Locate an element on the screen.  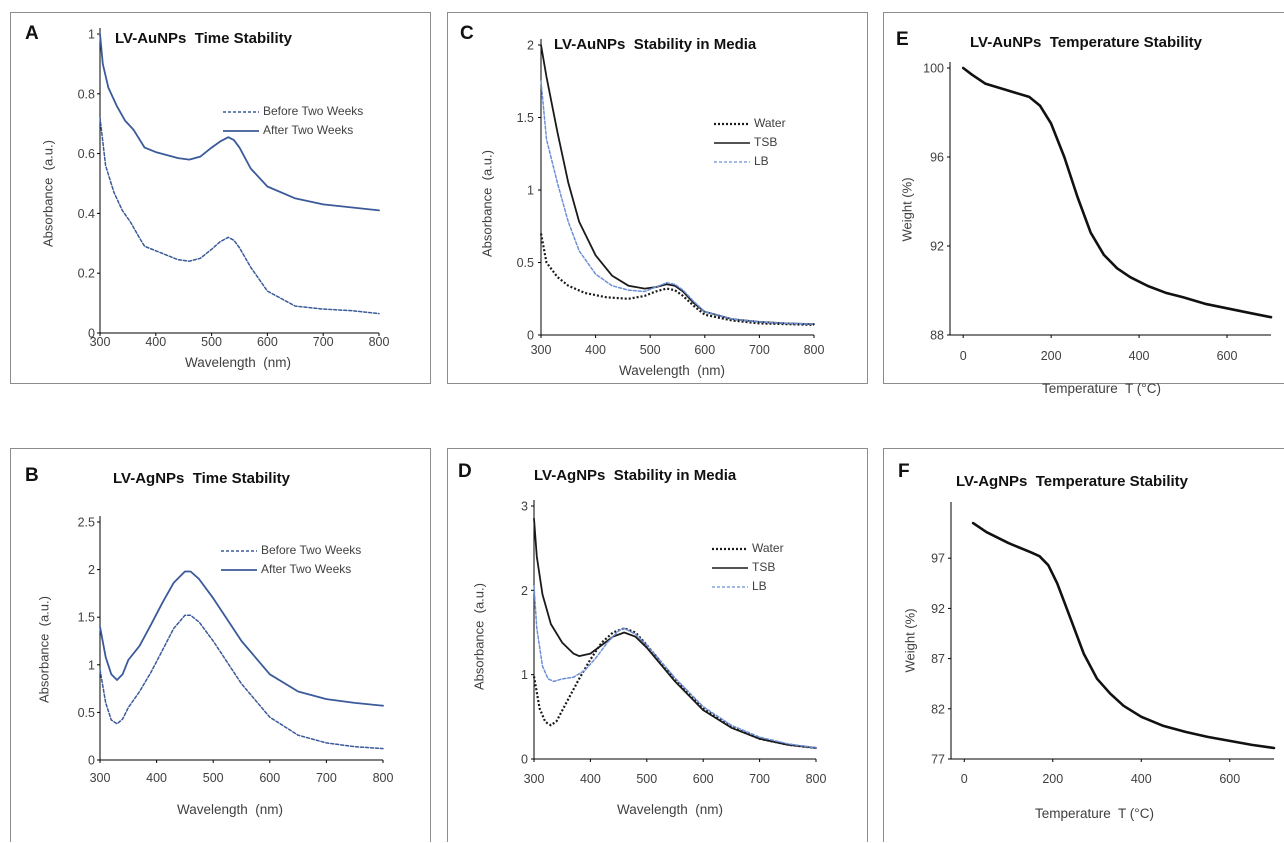
y-tick-label: 77 is located at coordinates (938, 760).